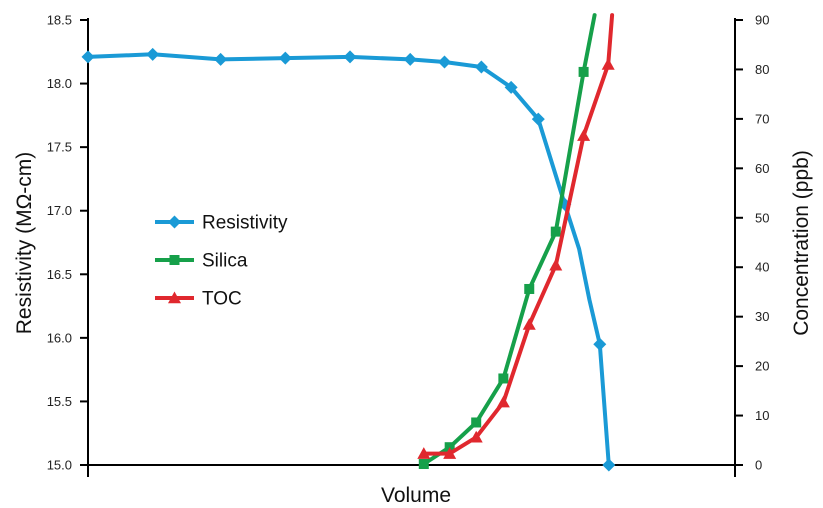 The height and width of the screenshot is (508, 823). What do you see at coordinates (59, 401) in the screenshot?
I see `y-left-tick-label: 15.5` at bounding box center [59, 401].